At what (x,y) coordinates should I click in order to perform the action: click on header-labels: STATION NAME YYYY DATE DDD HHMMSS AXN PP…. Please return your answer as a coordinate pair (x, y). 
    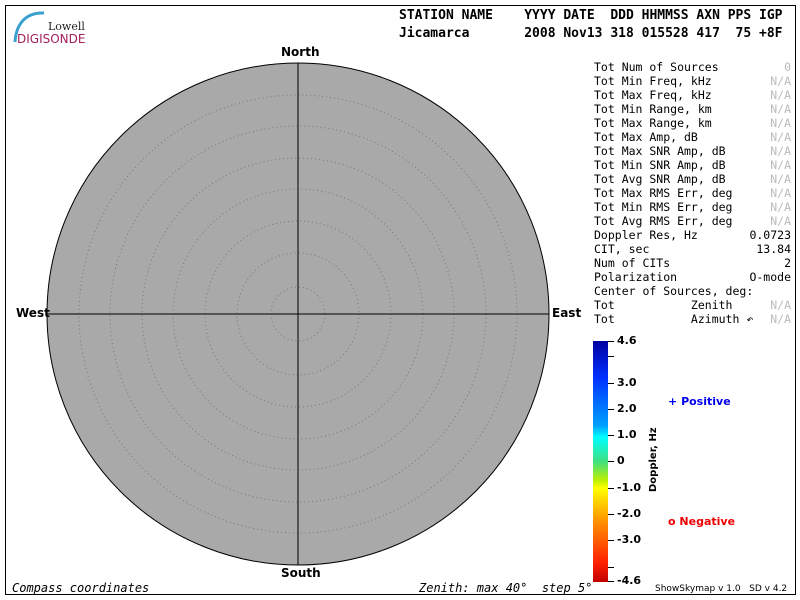
    Looking at the image, I should click on (591, 15).